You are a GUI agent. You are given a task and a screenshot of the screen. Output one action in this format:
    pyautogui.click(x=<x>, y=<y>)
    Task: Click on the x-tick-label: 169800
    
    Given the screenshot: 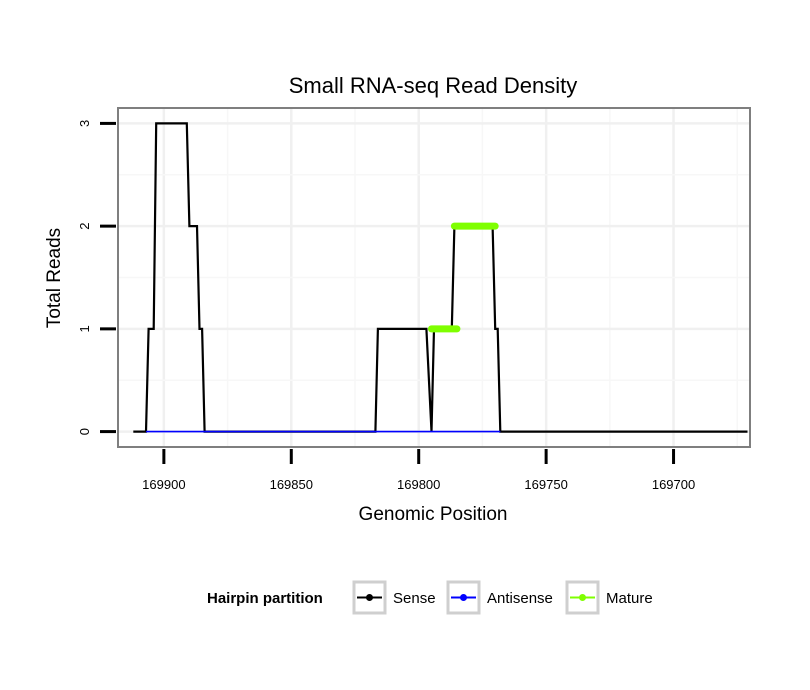 What is the action you would take?
    pyautogui.click(x=418, y=484)
    